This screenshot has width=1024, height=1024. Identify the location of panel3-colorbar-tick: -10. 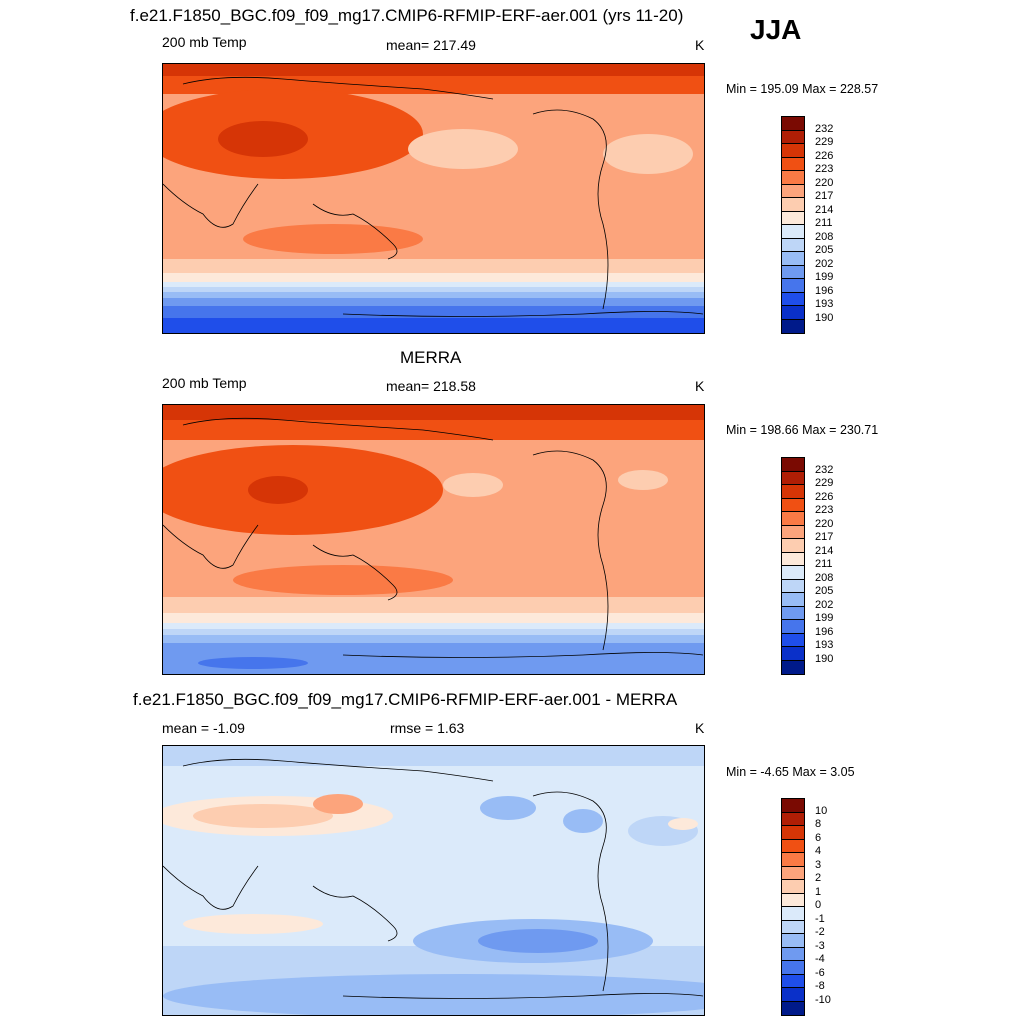
(823, 1000).